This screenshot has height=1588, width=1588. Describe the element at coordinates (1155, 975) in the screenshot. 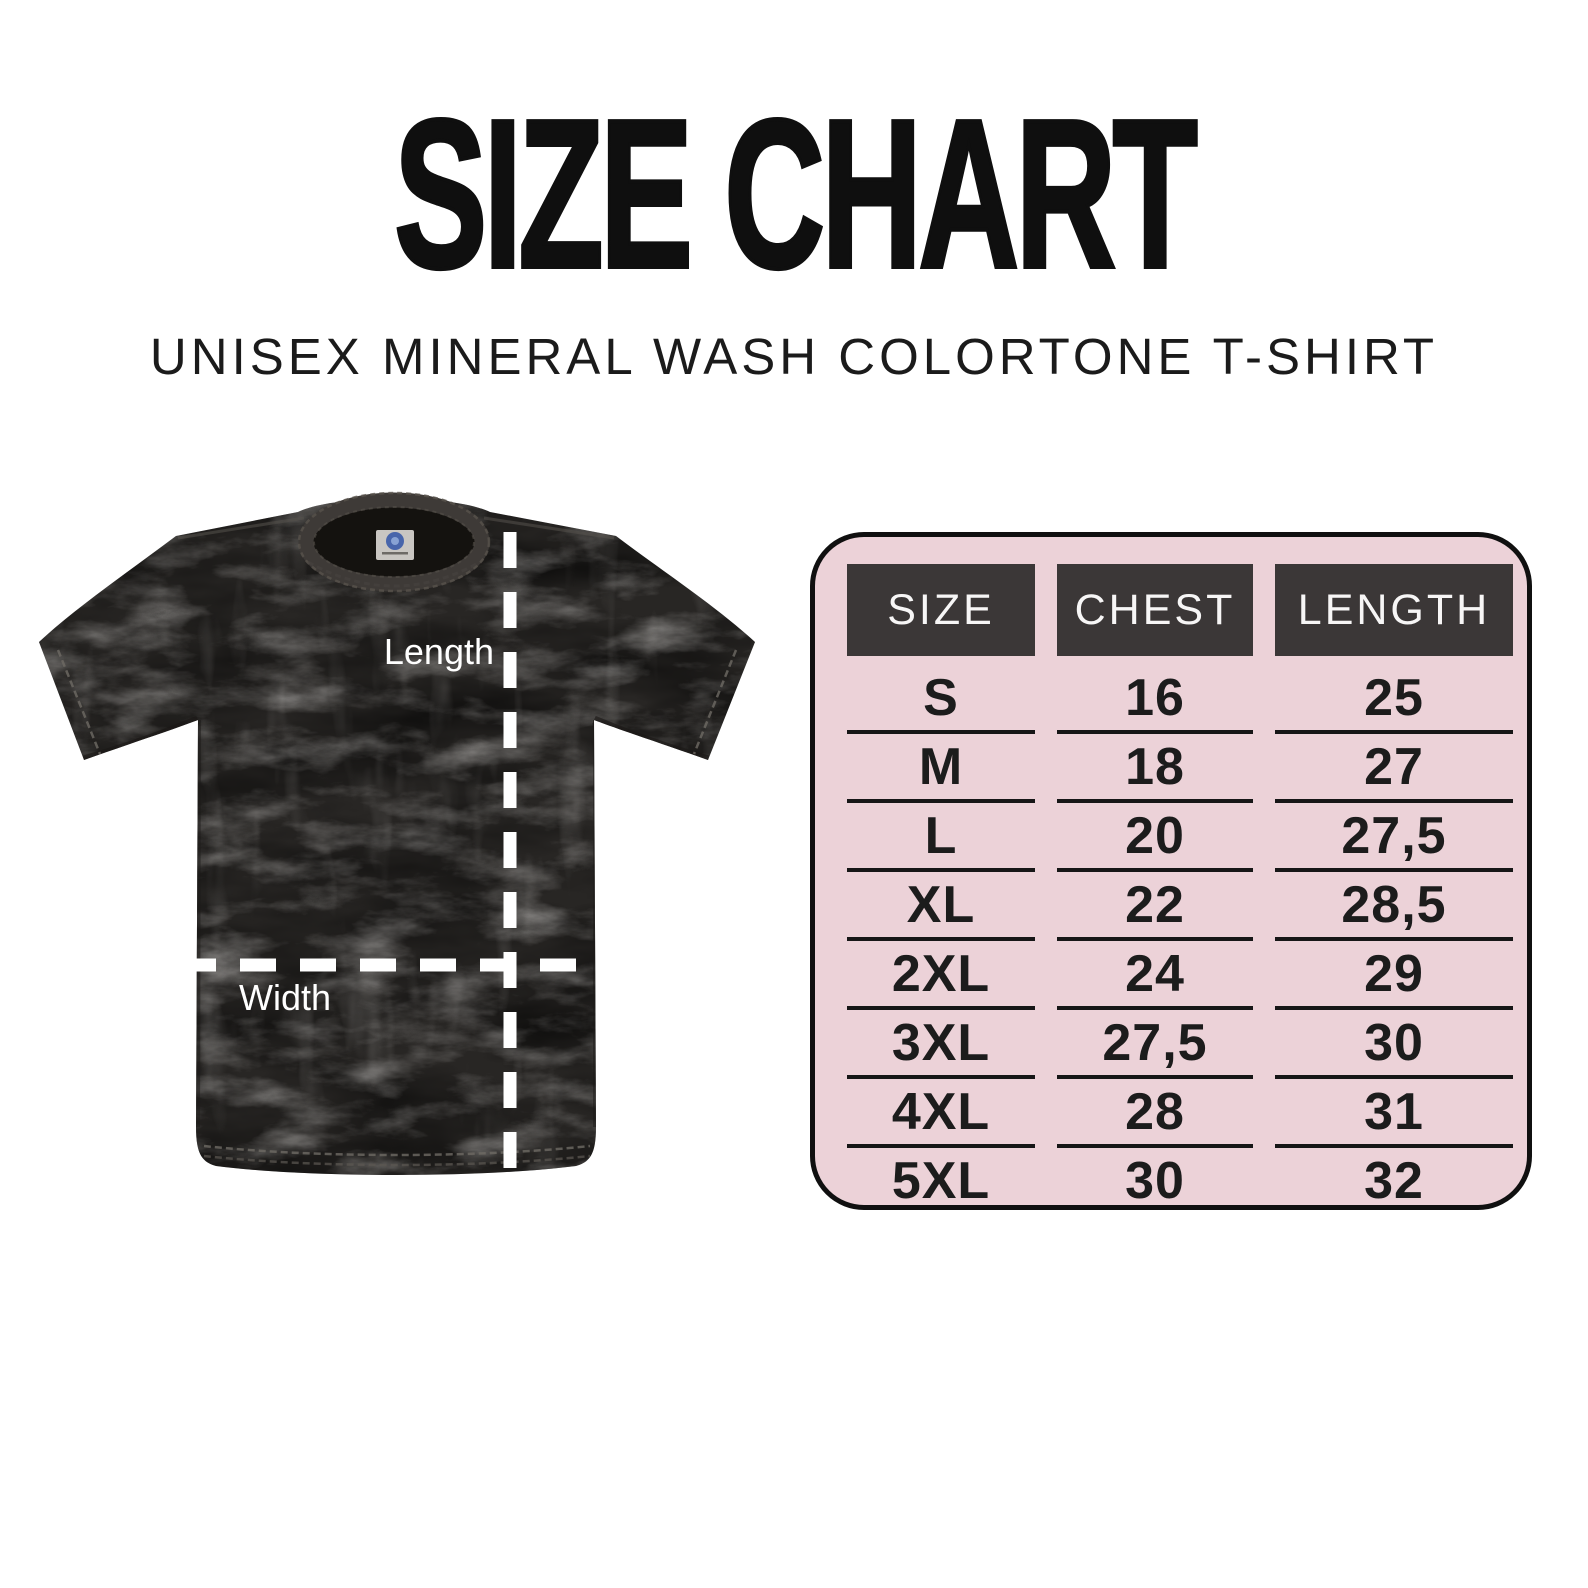

I see `size-table-cell: 24` at that location.